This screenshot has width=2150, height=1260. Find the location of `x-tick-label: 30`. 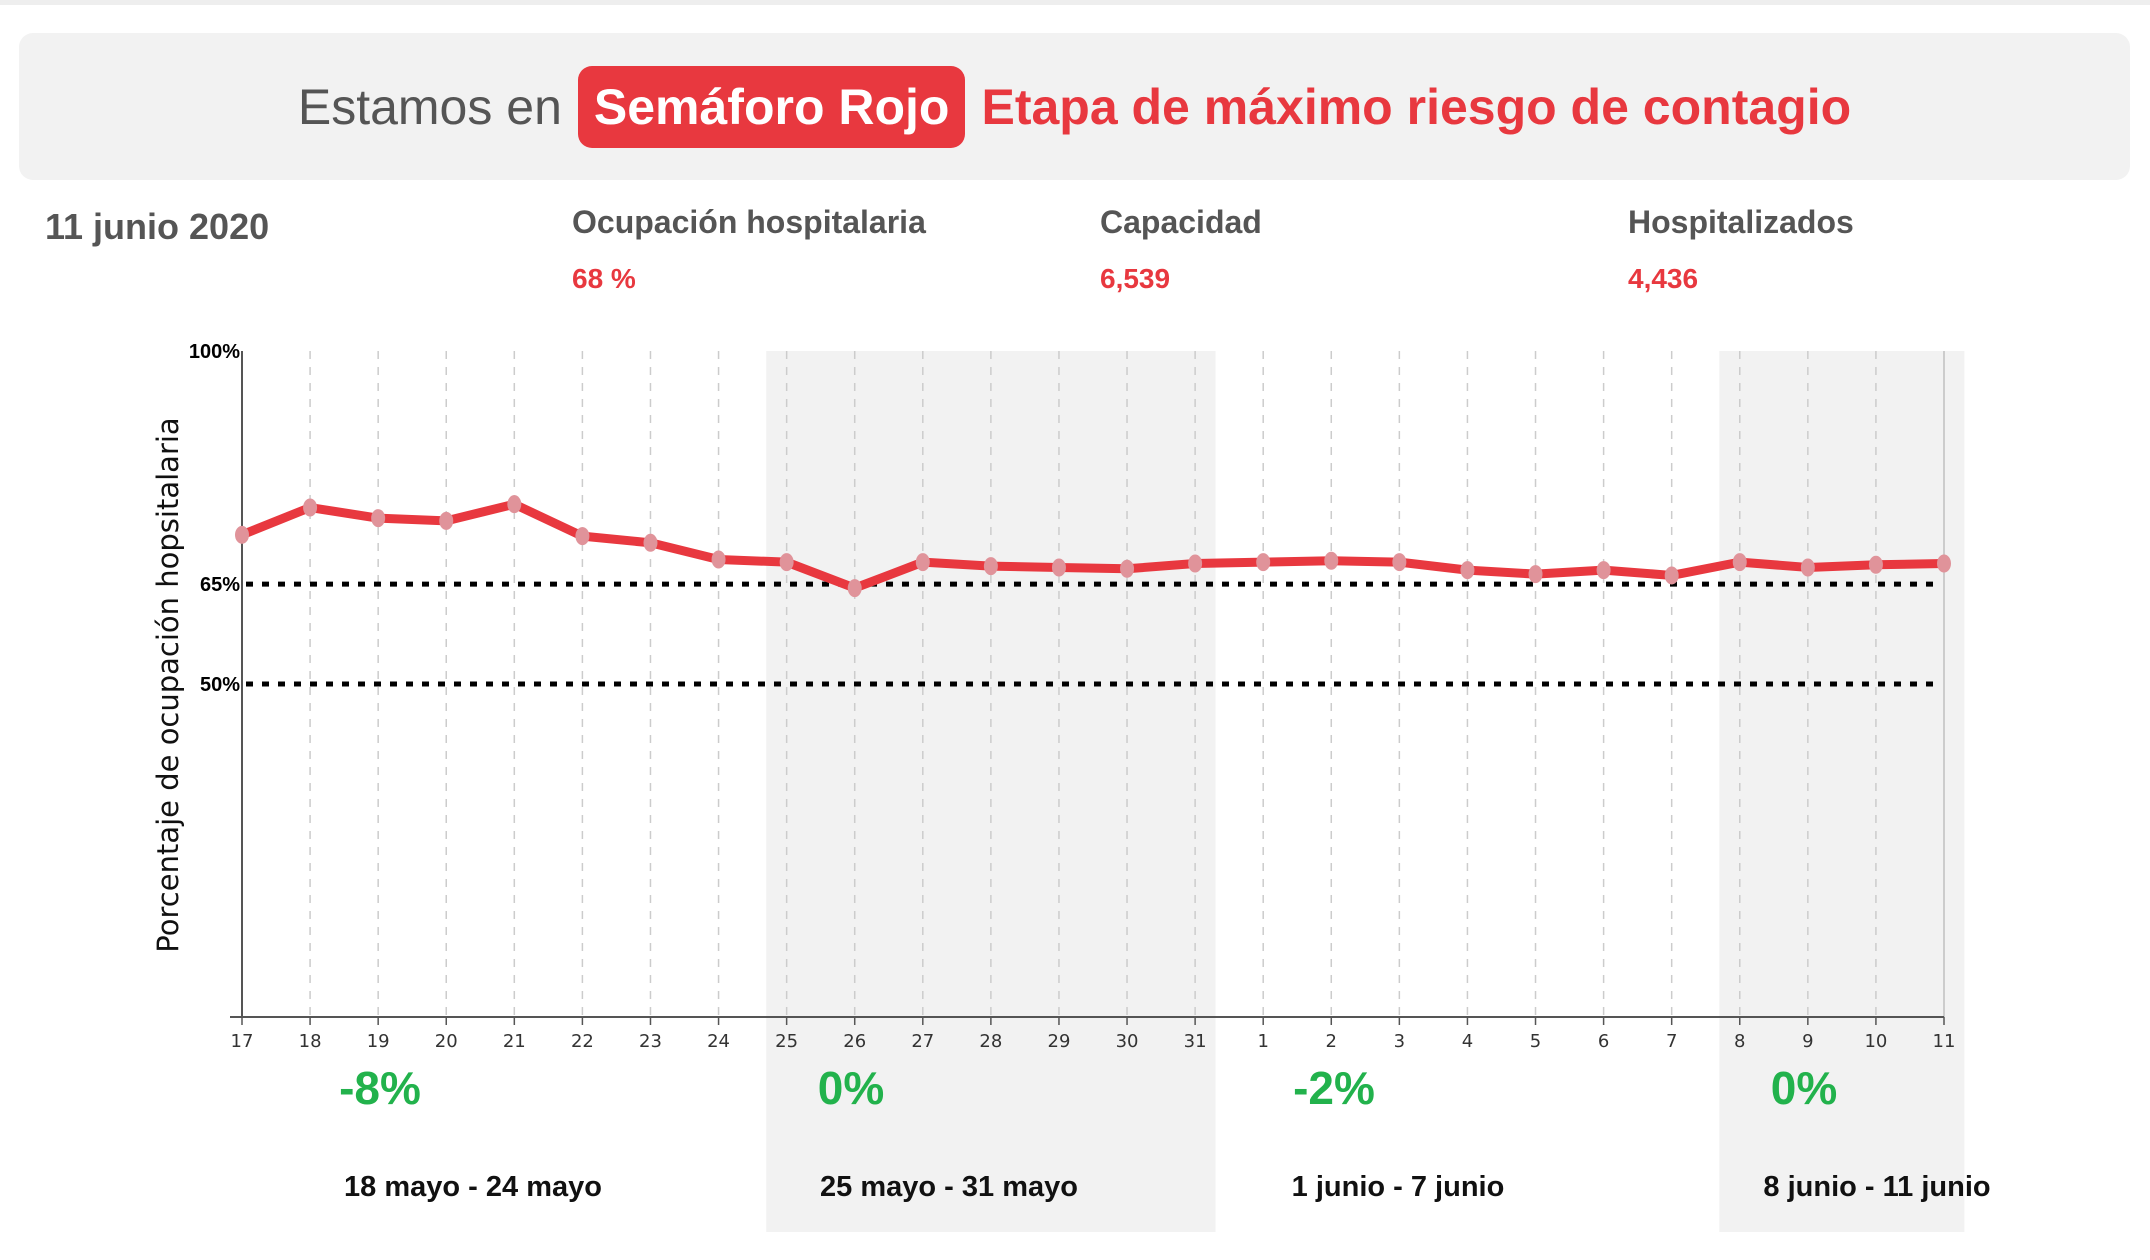

x-tick-label: 30 is located at coordinates (1127, 1041).